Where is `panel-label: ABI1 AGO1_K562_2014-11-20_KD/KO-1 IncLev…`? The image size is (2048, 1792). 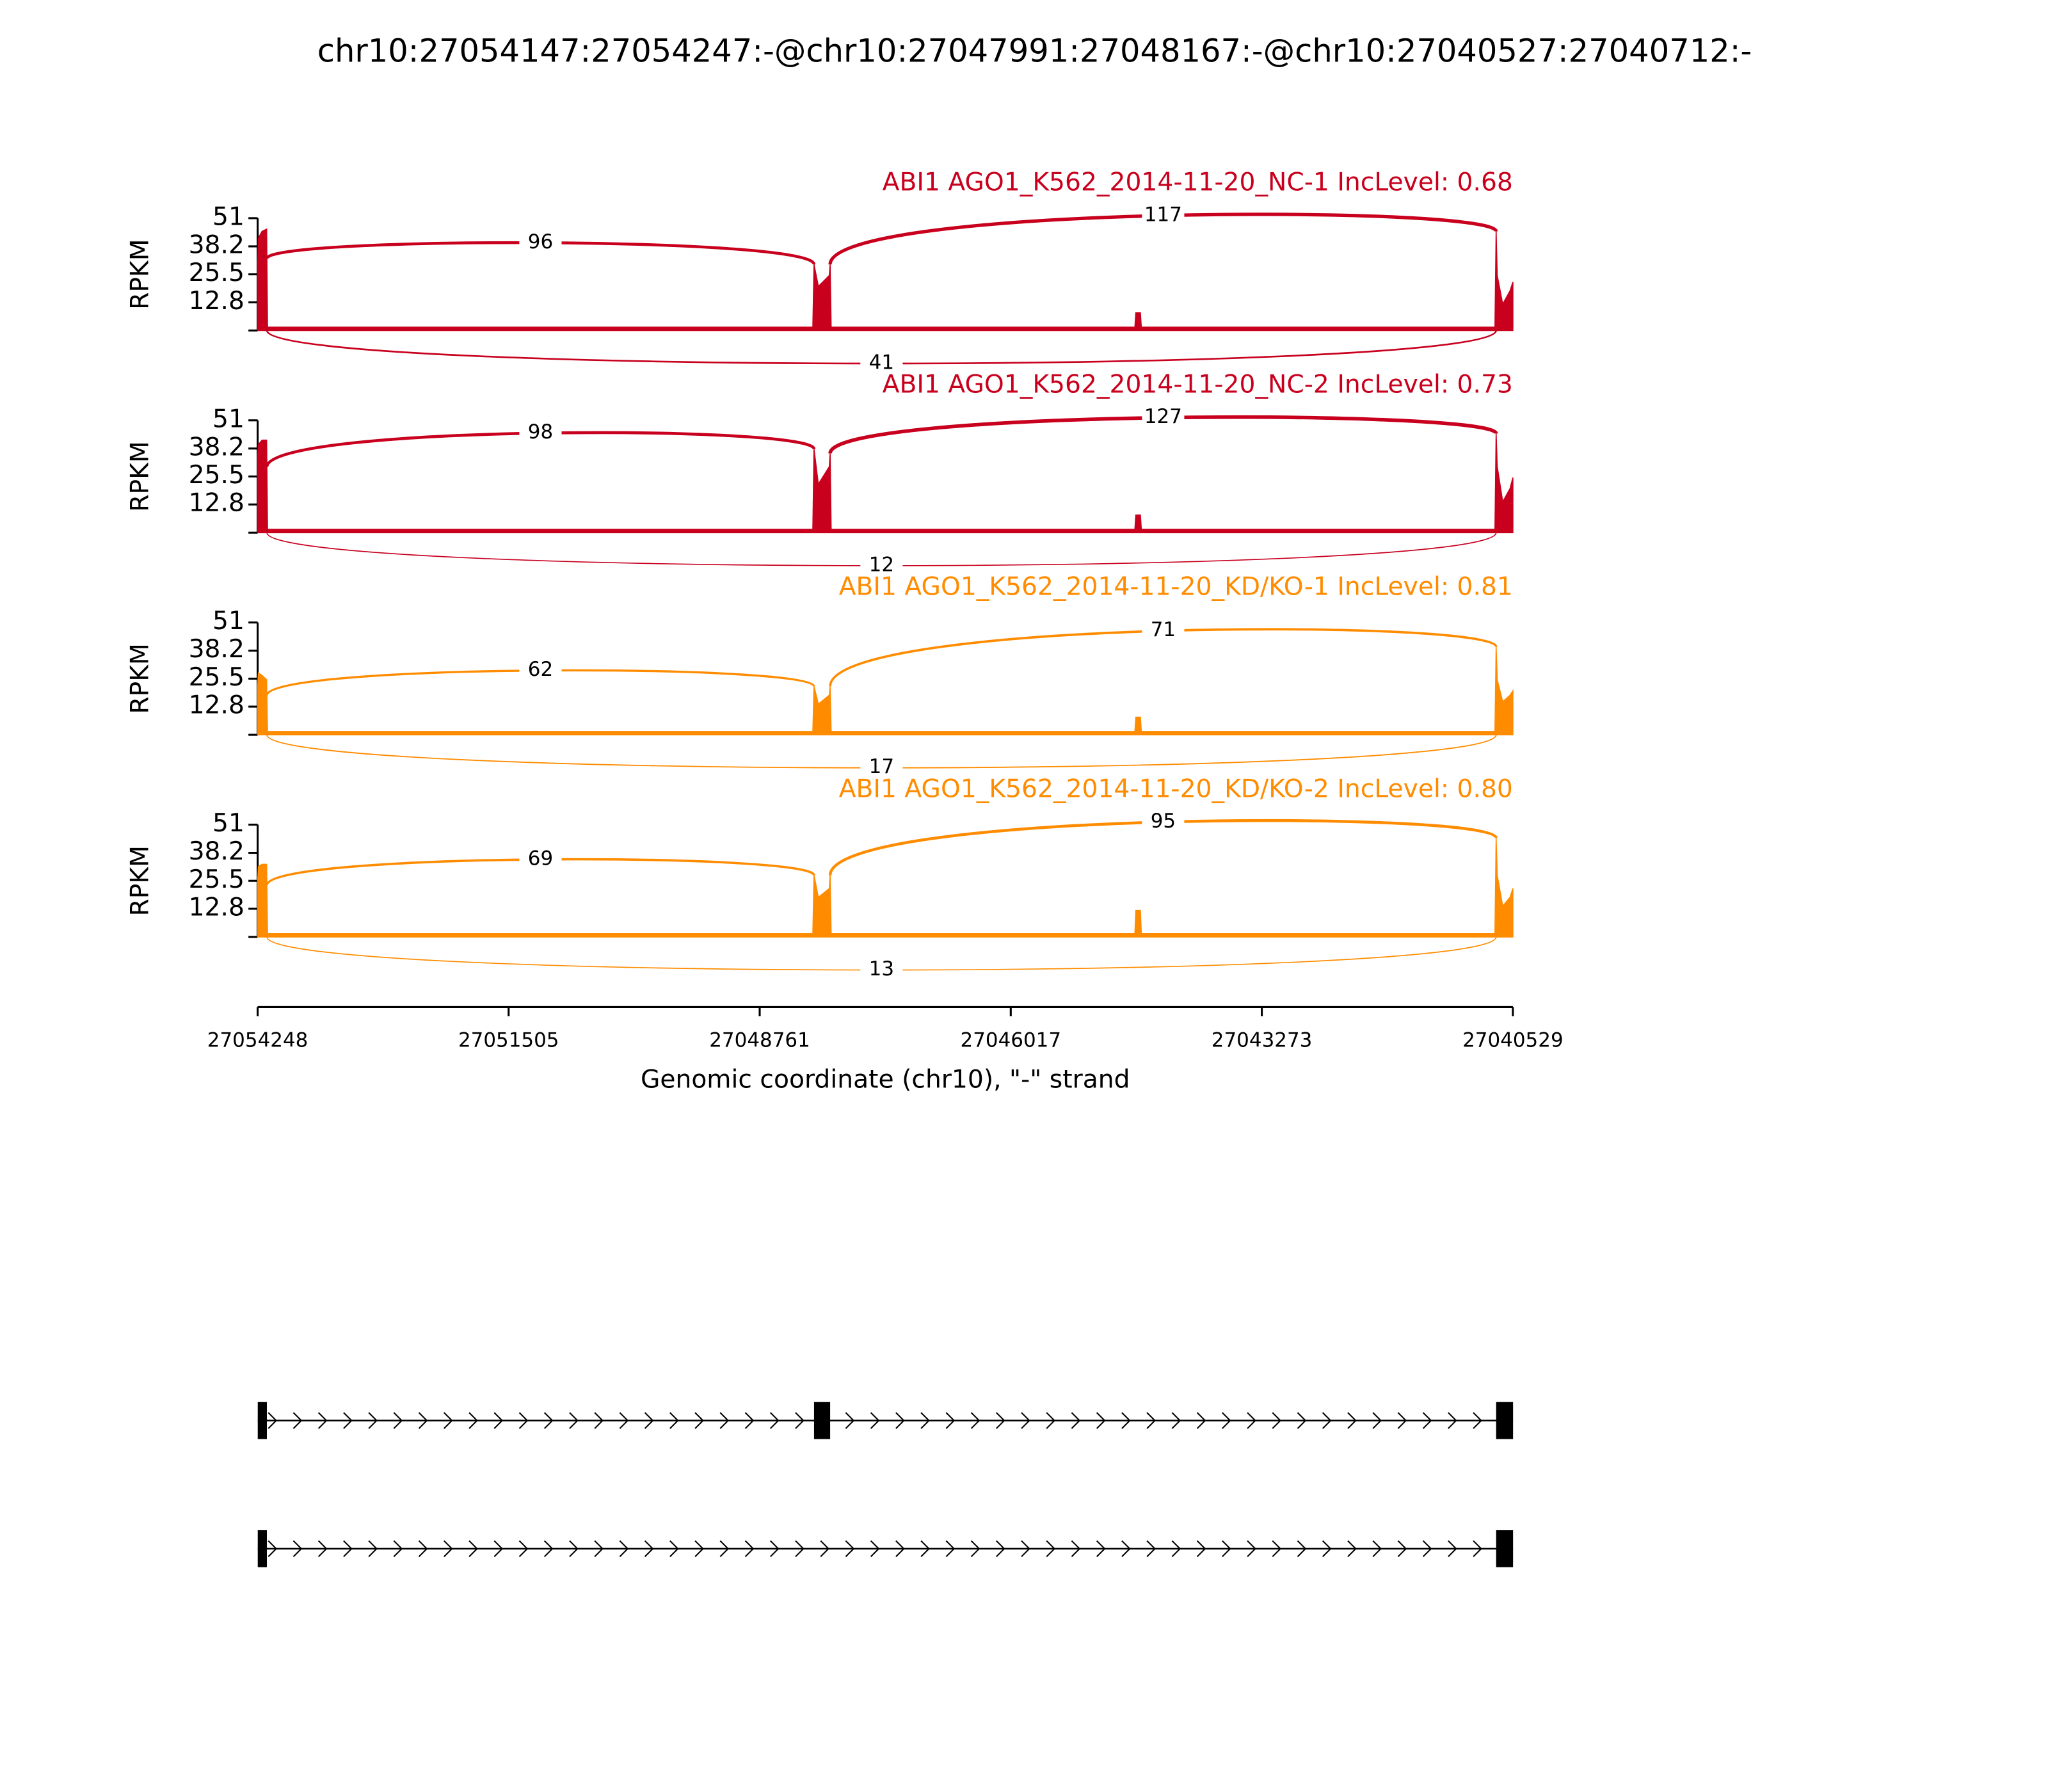
panel-label: ABI1 AGO1_K562_2014-11-20_KD/KO-1 IncLev… is located at coordinates (1176, 586).